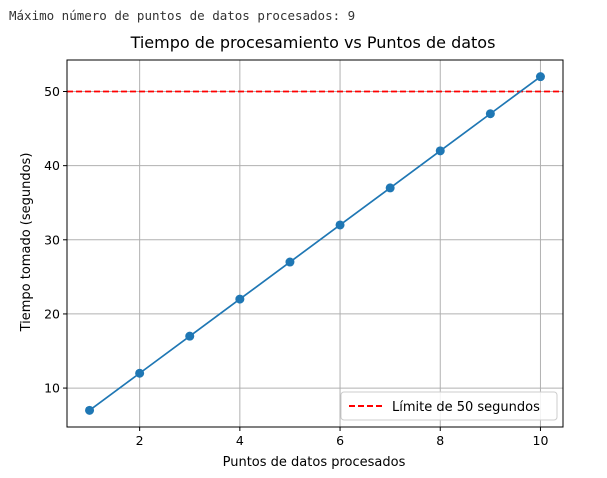  I want to click on y-tick-label: 50, so click(52, 91).